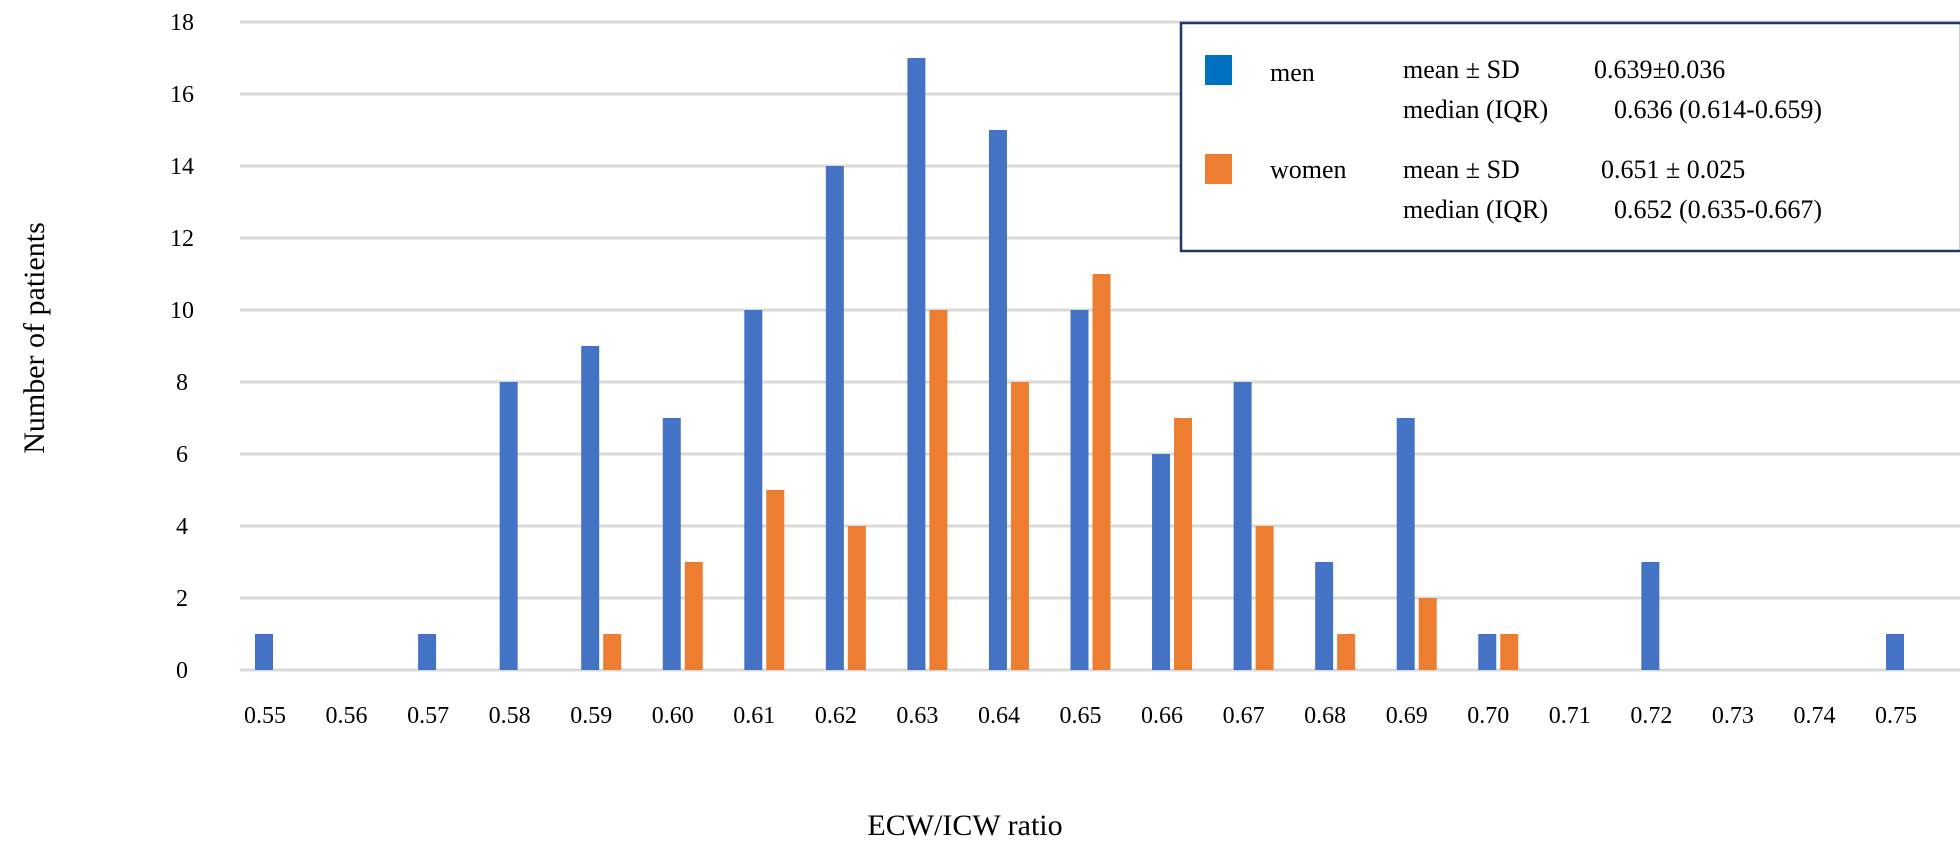  Describe the element at coordinates (182, 23) in the screenshot. I see `y-tick-label: 18` at that location.